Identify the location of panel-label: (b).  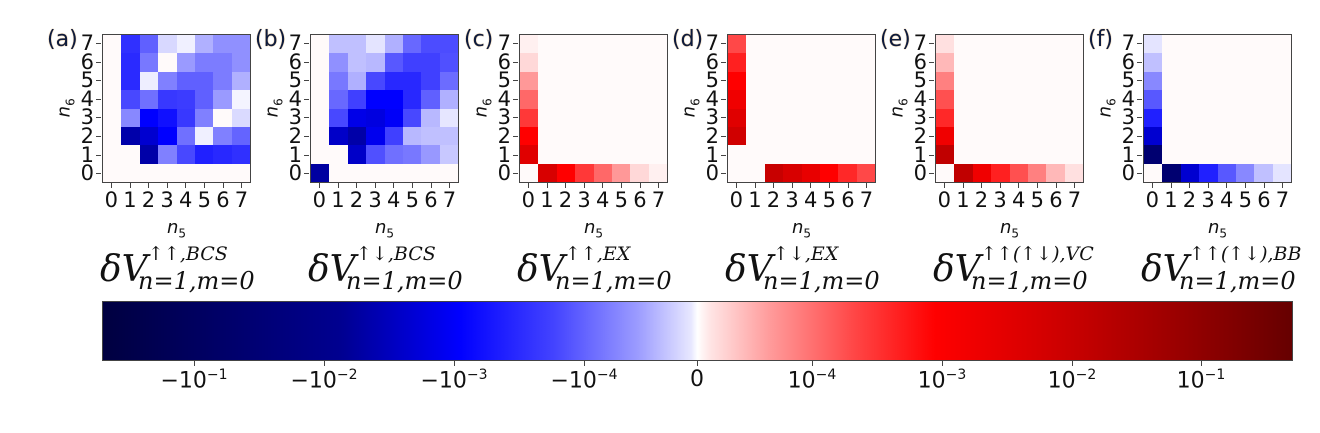
(271, 39).